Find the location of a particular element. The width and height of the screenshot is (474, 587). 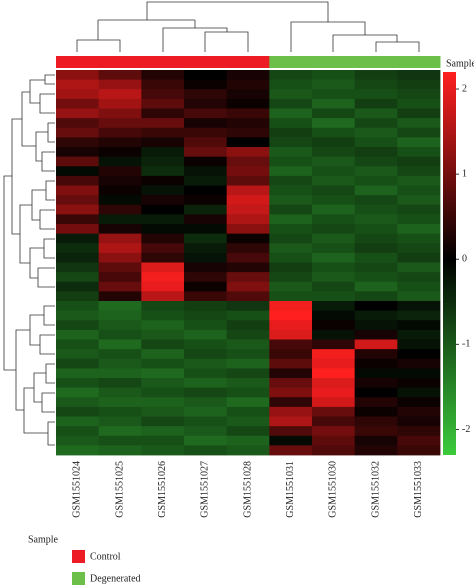

column-label: GSM1551028 is located at coordinates (247, 489).